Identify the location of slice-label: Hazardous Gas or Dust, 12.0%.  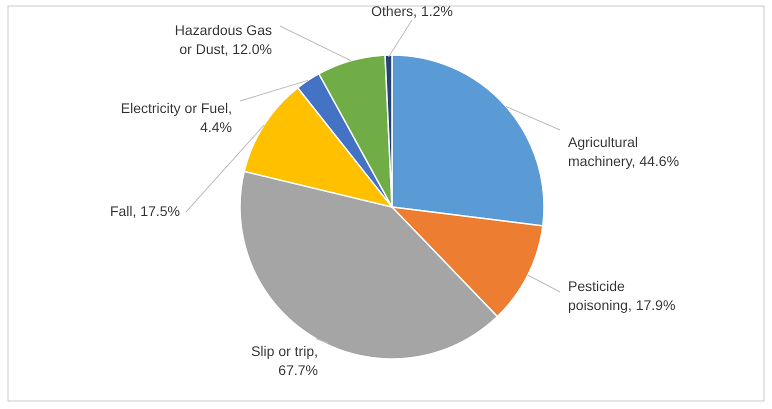
(223, 39).